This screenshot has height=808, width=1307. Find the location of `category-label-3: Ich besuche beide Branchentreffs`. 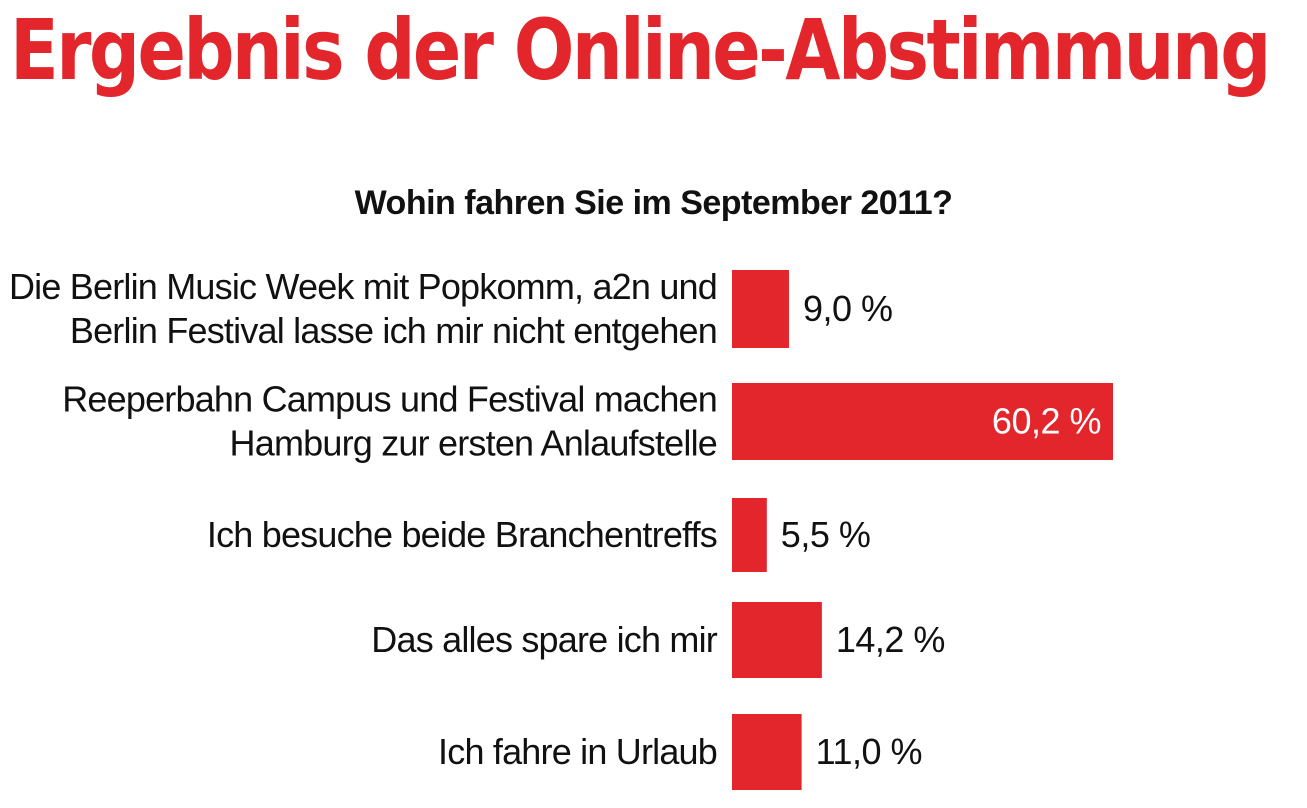

category-label-3: Ich besuche beide Branchentreffs is located at coordinates (462, 534).